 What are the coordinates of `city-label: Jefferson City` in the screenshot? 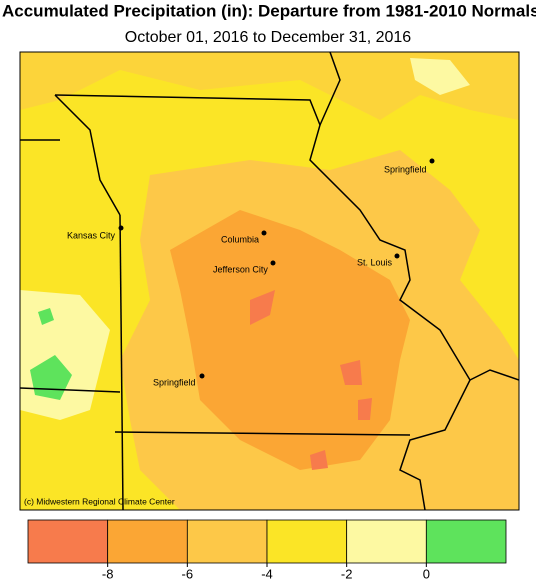 It's located at (240, 269).